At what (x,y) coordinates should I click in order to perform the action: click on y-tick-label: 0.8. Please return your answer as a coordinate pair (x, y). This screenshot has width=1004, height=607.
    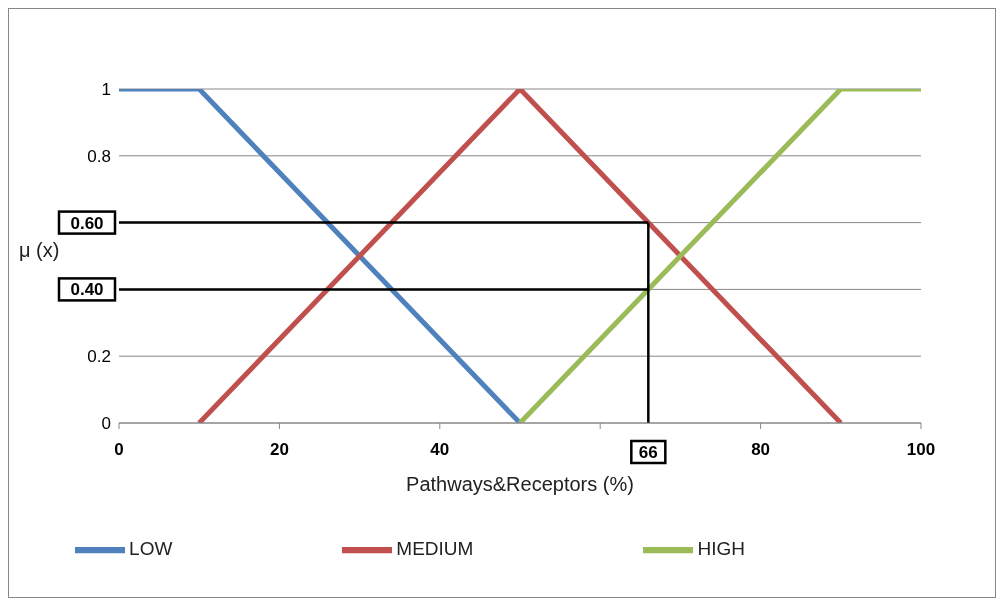
    Looking at the image, I should click on (99, 156).